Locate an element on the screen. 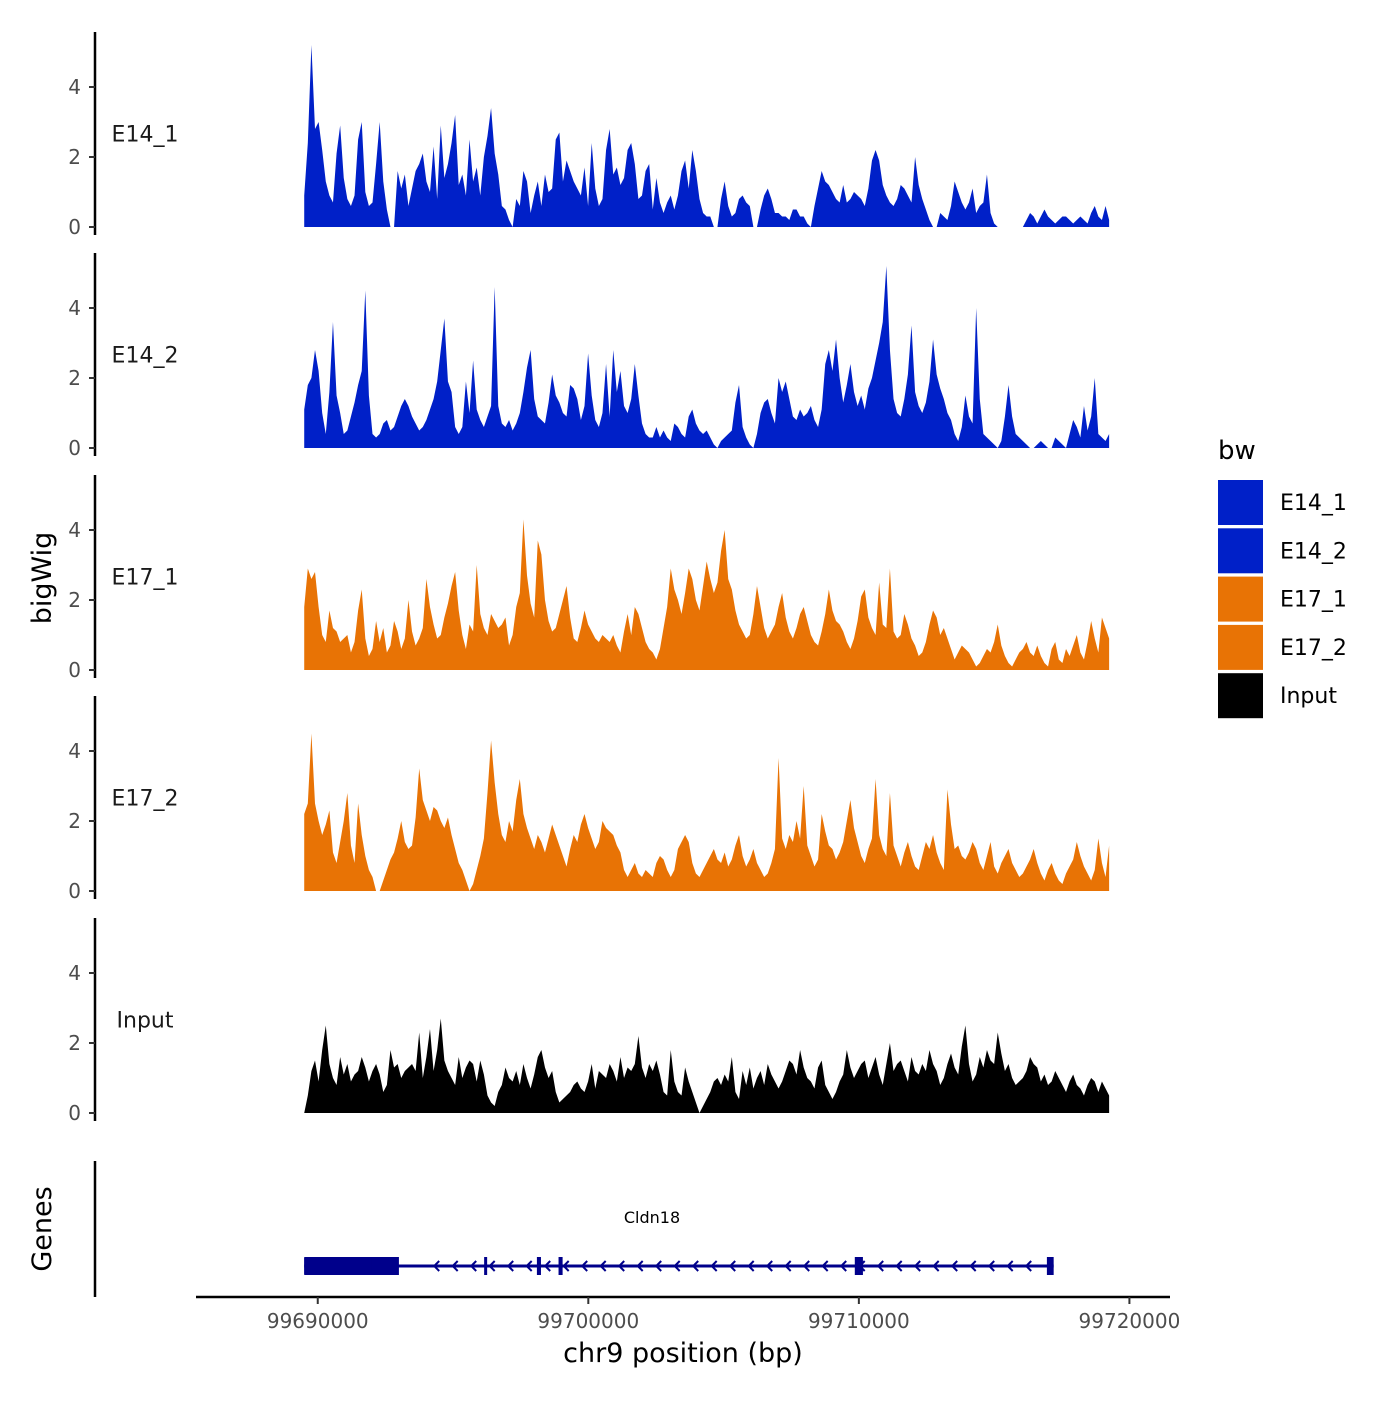 The height and width of the screenshot is (1404, 1400). gene-thick-segment is located at coordinates (338, 1266).